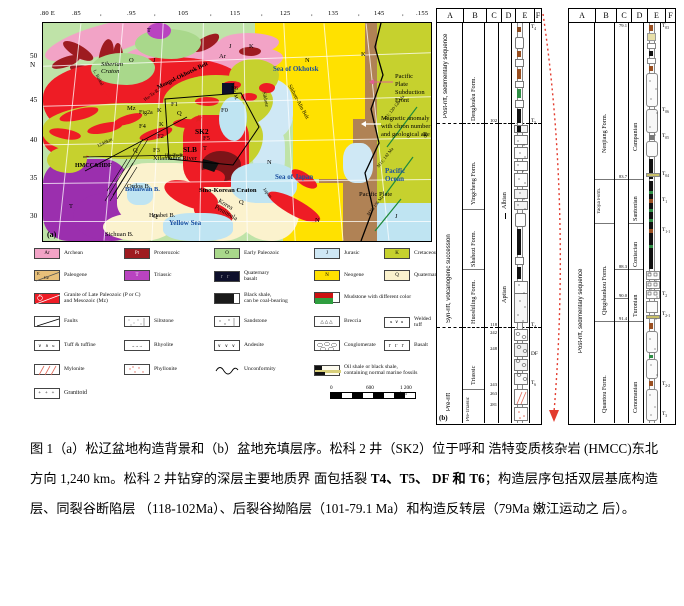 Image resolution: width=684 pixels, height=606 pixels. Describe the element at coordinates (668, 223) in the screenshot. I see `strat-right-col-f: T03 T06 T05 T04 T1 T1-1 T2 T2-1 T2-2 T3` at that location.